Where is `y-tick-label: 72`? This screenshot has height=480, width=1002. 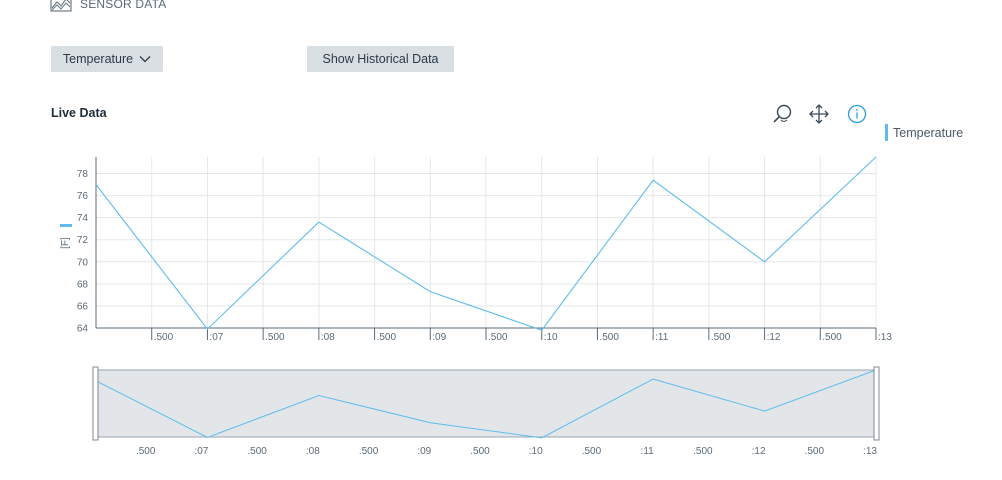 y-tick-label: 72 is located at coordinates (83, 240).